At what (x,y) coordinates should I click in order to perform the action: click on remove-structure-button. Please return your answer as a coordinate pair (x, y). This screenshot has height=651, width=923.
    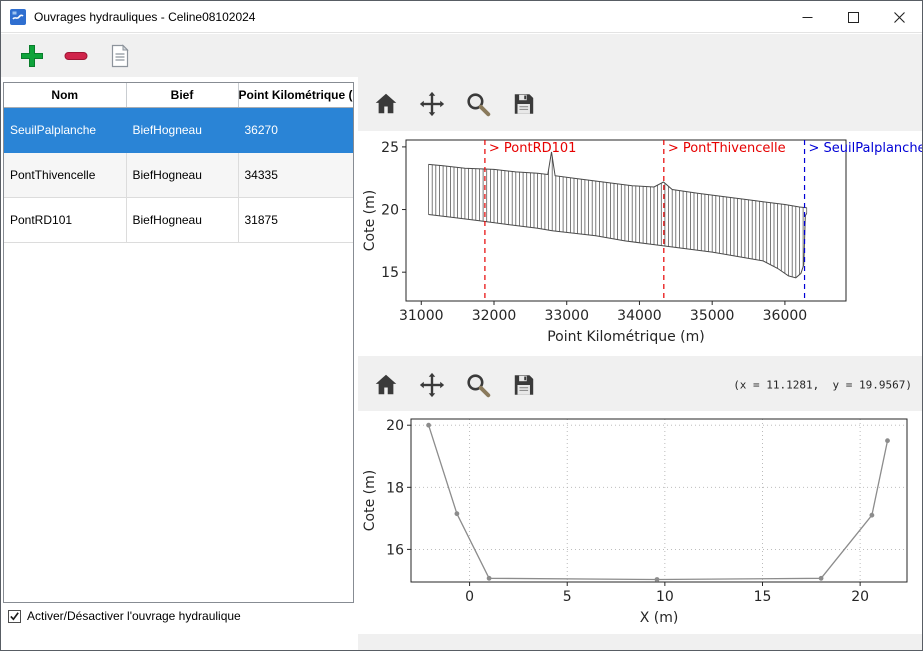
    Looking at the image, I should click on (76, 56).